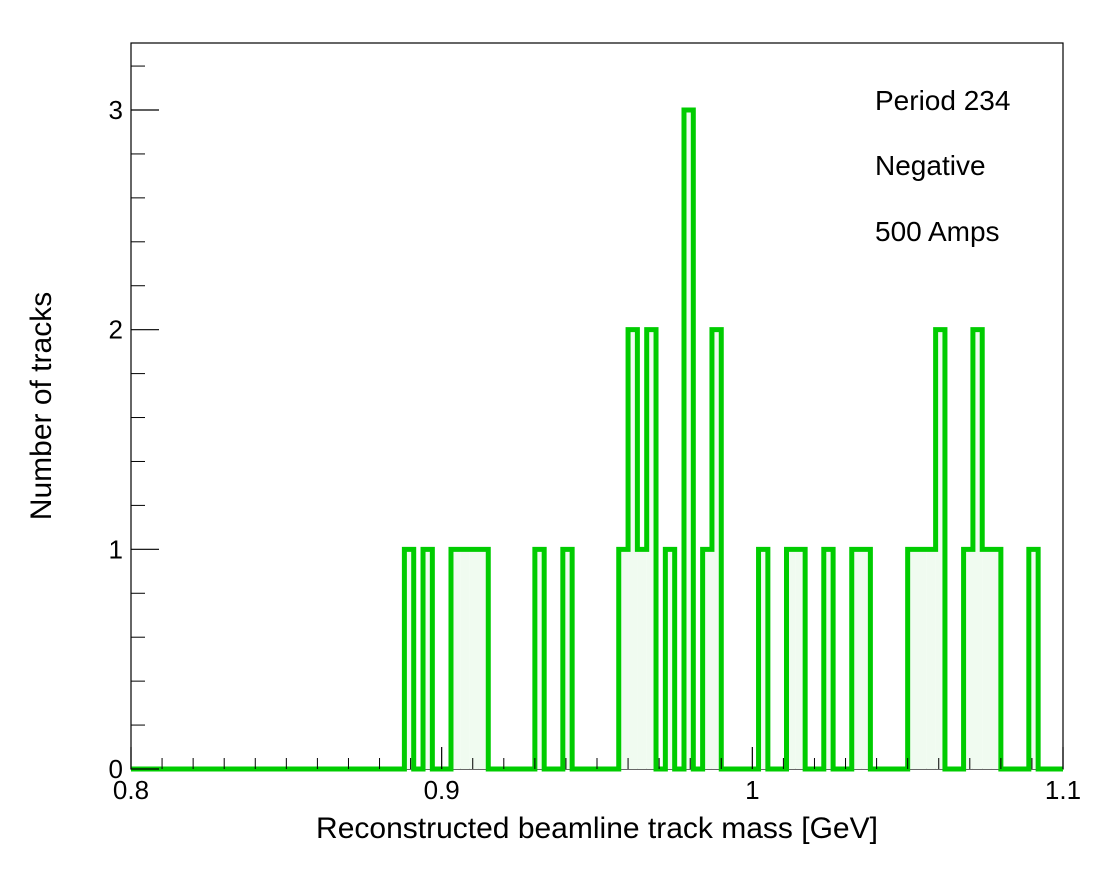 The image size is (1098, 875). I want to click on y-tick-label-0: 0, so click(116, 769).